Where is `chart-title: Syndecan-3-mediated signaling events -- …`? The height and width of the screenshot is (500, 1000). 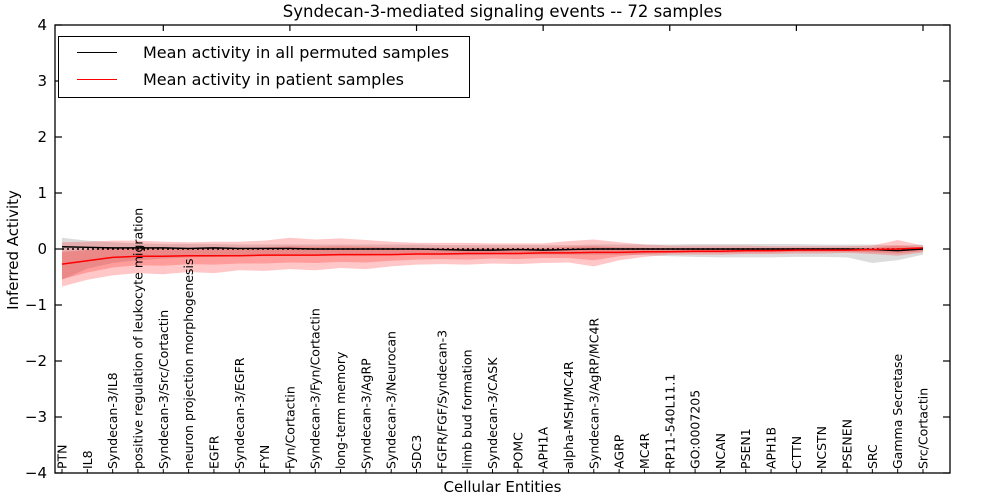
chart-title: Syndecan-3-mediated signaling events -- … is located at coordinates (502, 11).